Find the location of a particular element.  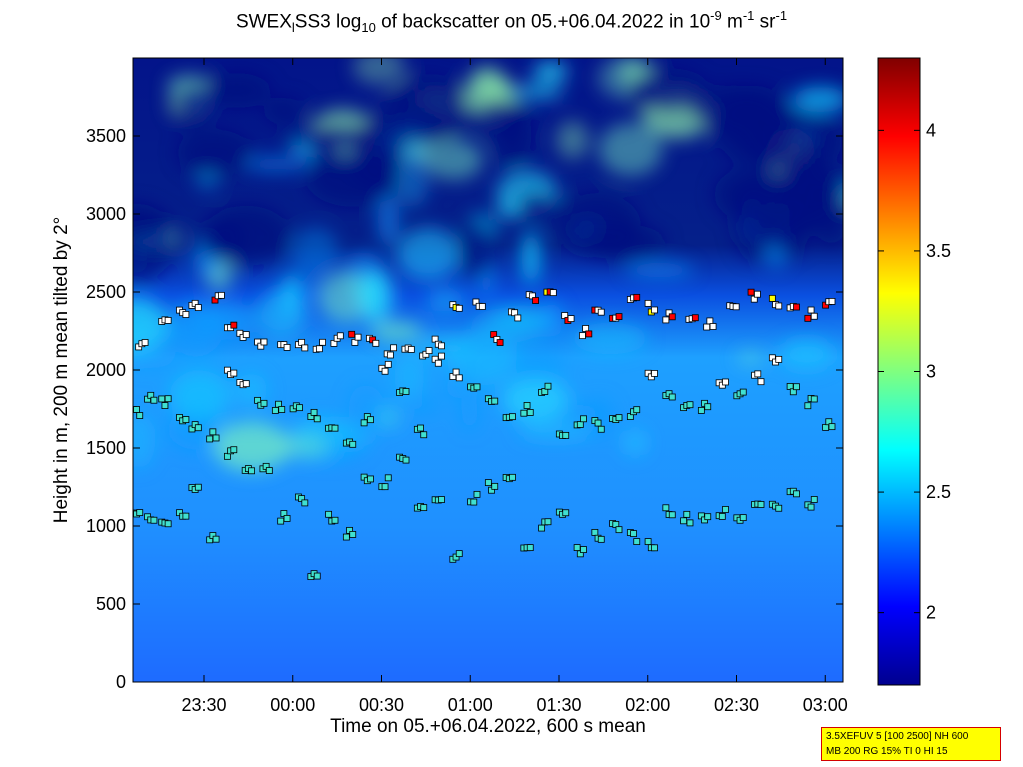

x-tick-label: 01:00 is located at coordinates (470, 705).